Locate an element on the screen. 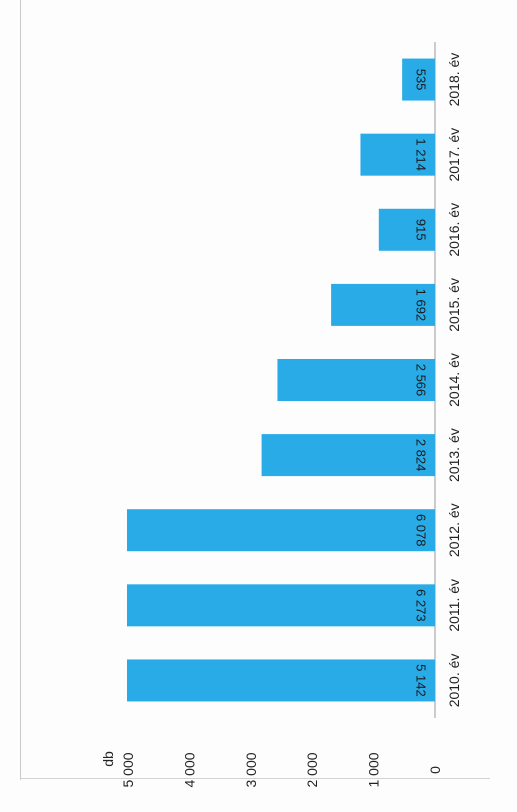 The height and width of the screenshot is (812, 517). bar-value-label: 2 566 is located at coordinates (421, 380).